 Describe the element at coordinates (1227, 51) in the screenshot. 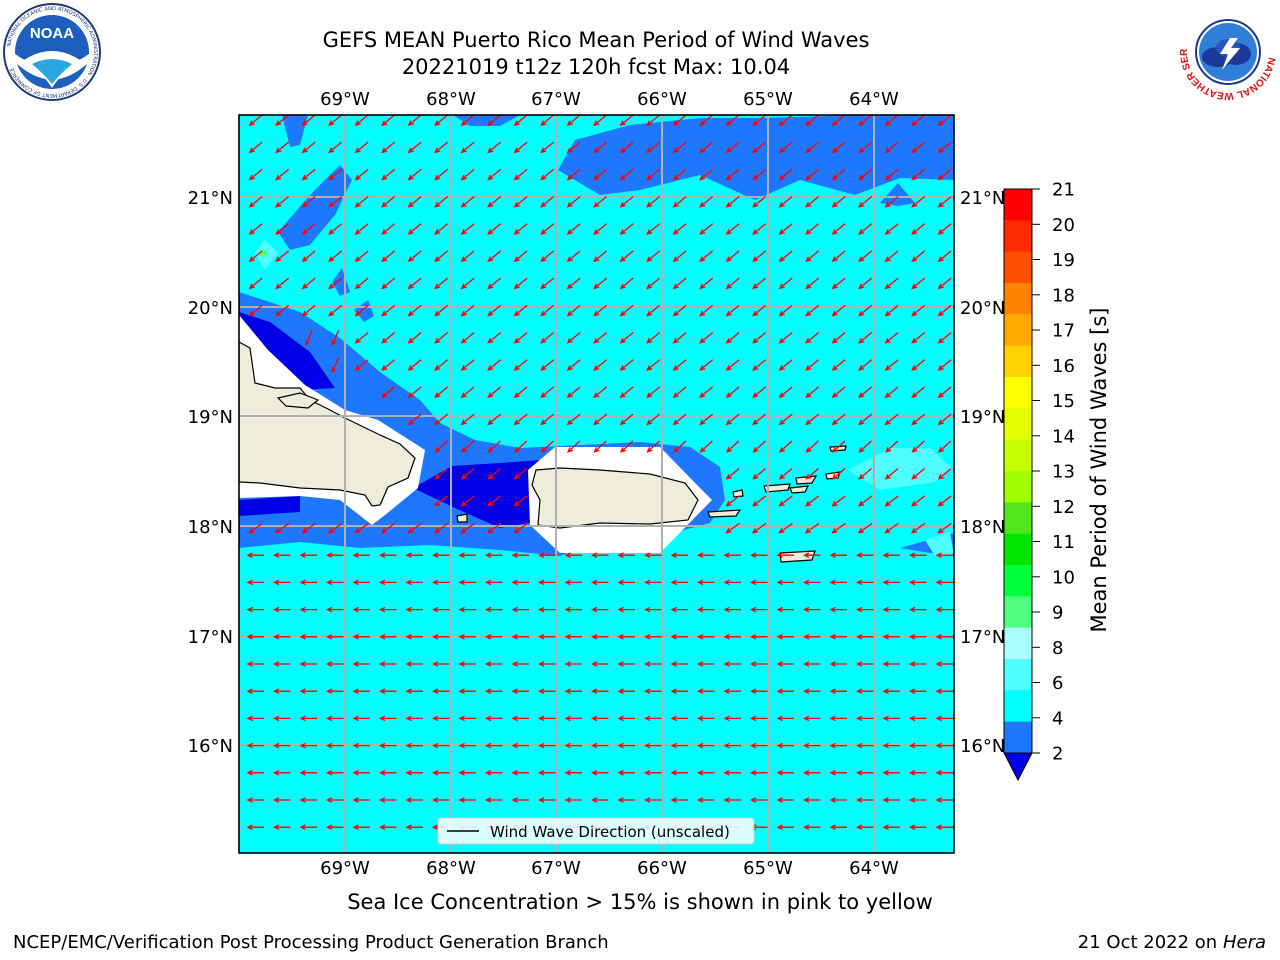

I see `nws-logo-icon: NATIONAL WEATHER SERVICE` at that location.